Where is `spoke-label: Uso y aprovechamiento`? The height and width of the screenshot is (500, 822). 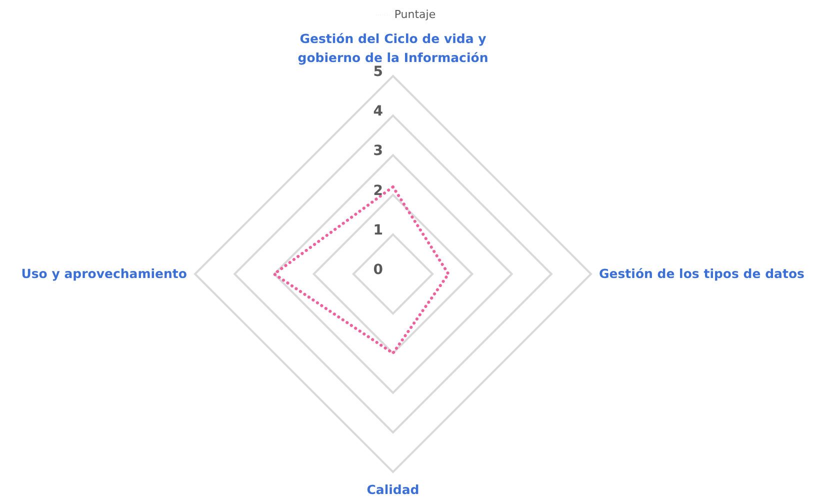 spoke-label: Uso y aprovechamiento is located at coordinates (104, 273).